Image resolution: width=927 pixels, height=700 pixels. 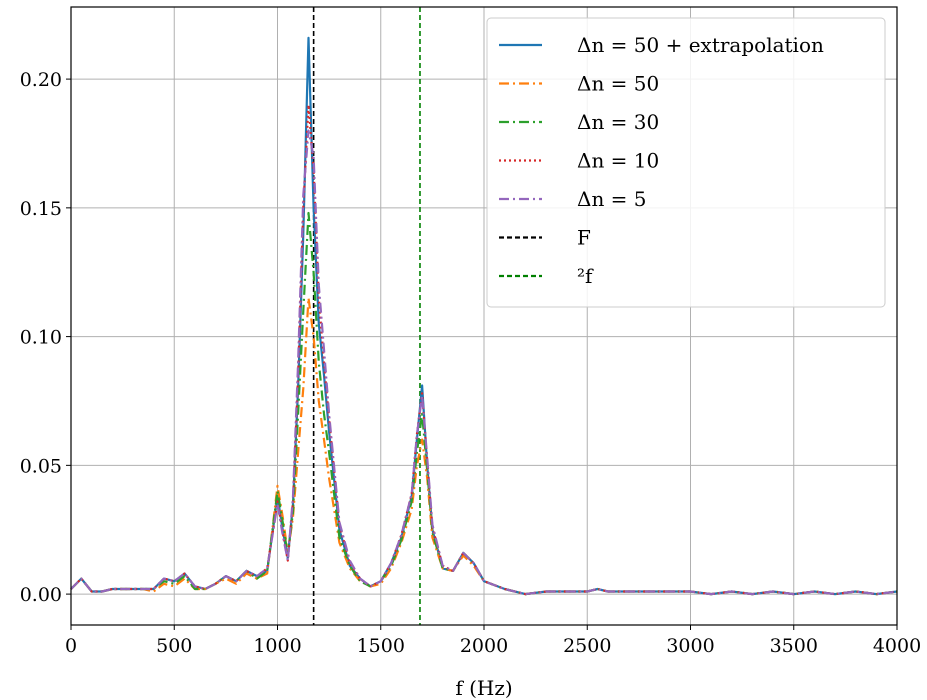 I want to click on legend-label: Δn = 5, so click(x=612, y=199).